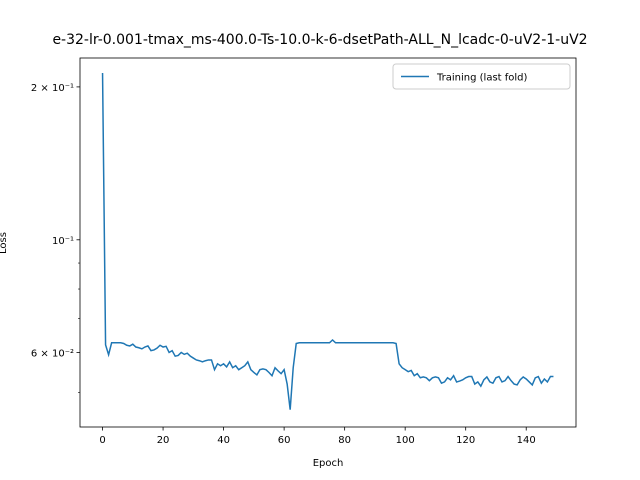 The height and width of the screenshot is (480, 640). Describe the element at coordinates (52, 88) in the screenshot. I see `y-tick-label: 2 × 10⁻¹` at that location.